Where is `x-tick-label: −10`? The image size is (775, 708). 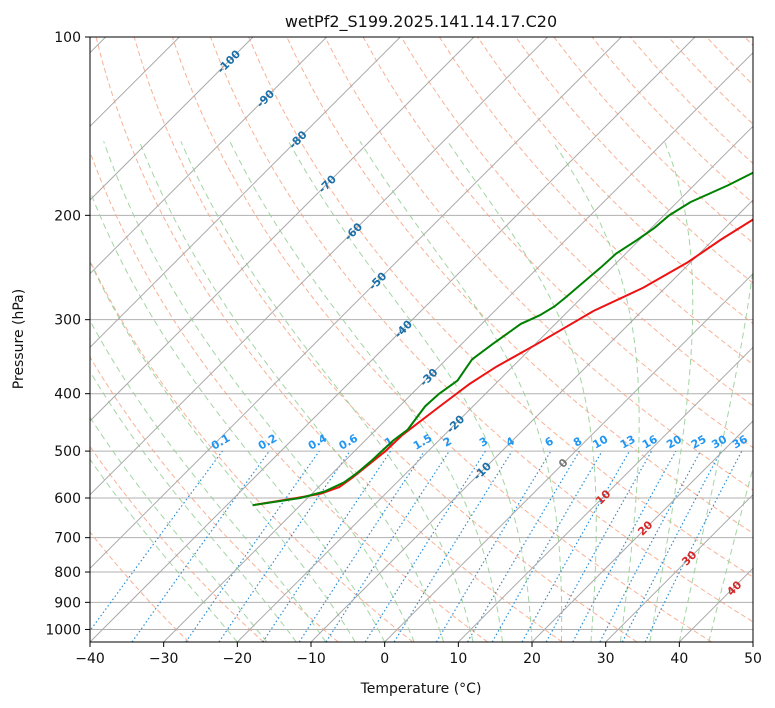
x-tick-label: −10 is located at coordinates (311, 659).